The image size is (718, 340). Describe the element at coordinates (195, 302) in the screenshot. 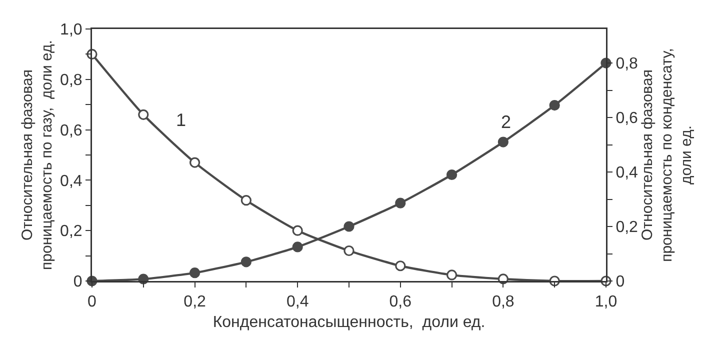

I see `x-tick-label: 0,2` at that location.